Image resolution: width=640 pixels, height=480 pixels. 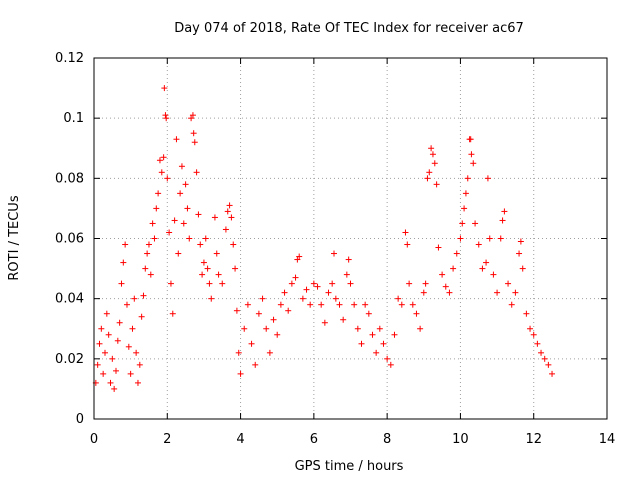 What do you see at coordinates (69, 239) in the screenshot?
I see `y-tick-label: 0.06` at bounding box center [69, 239].